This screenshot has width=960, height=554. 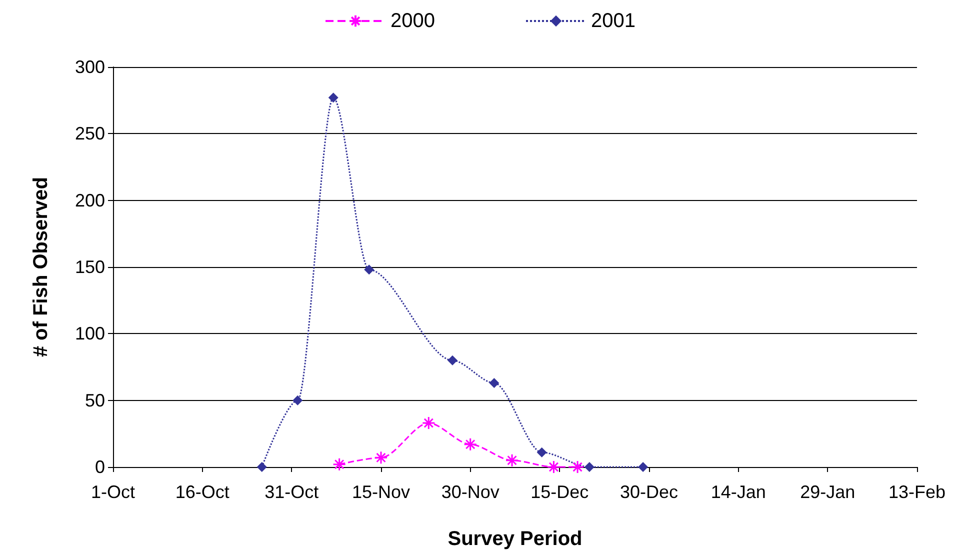 What do you see at coordinates (89, 134) in the screenshot?
I see `y-tick-label: 250` at bounding box center [89, 134].